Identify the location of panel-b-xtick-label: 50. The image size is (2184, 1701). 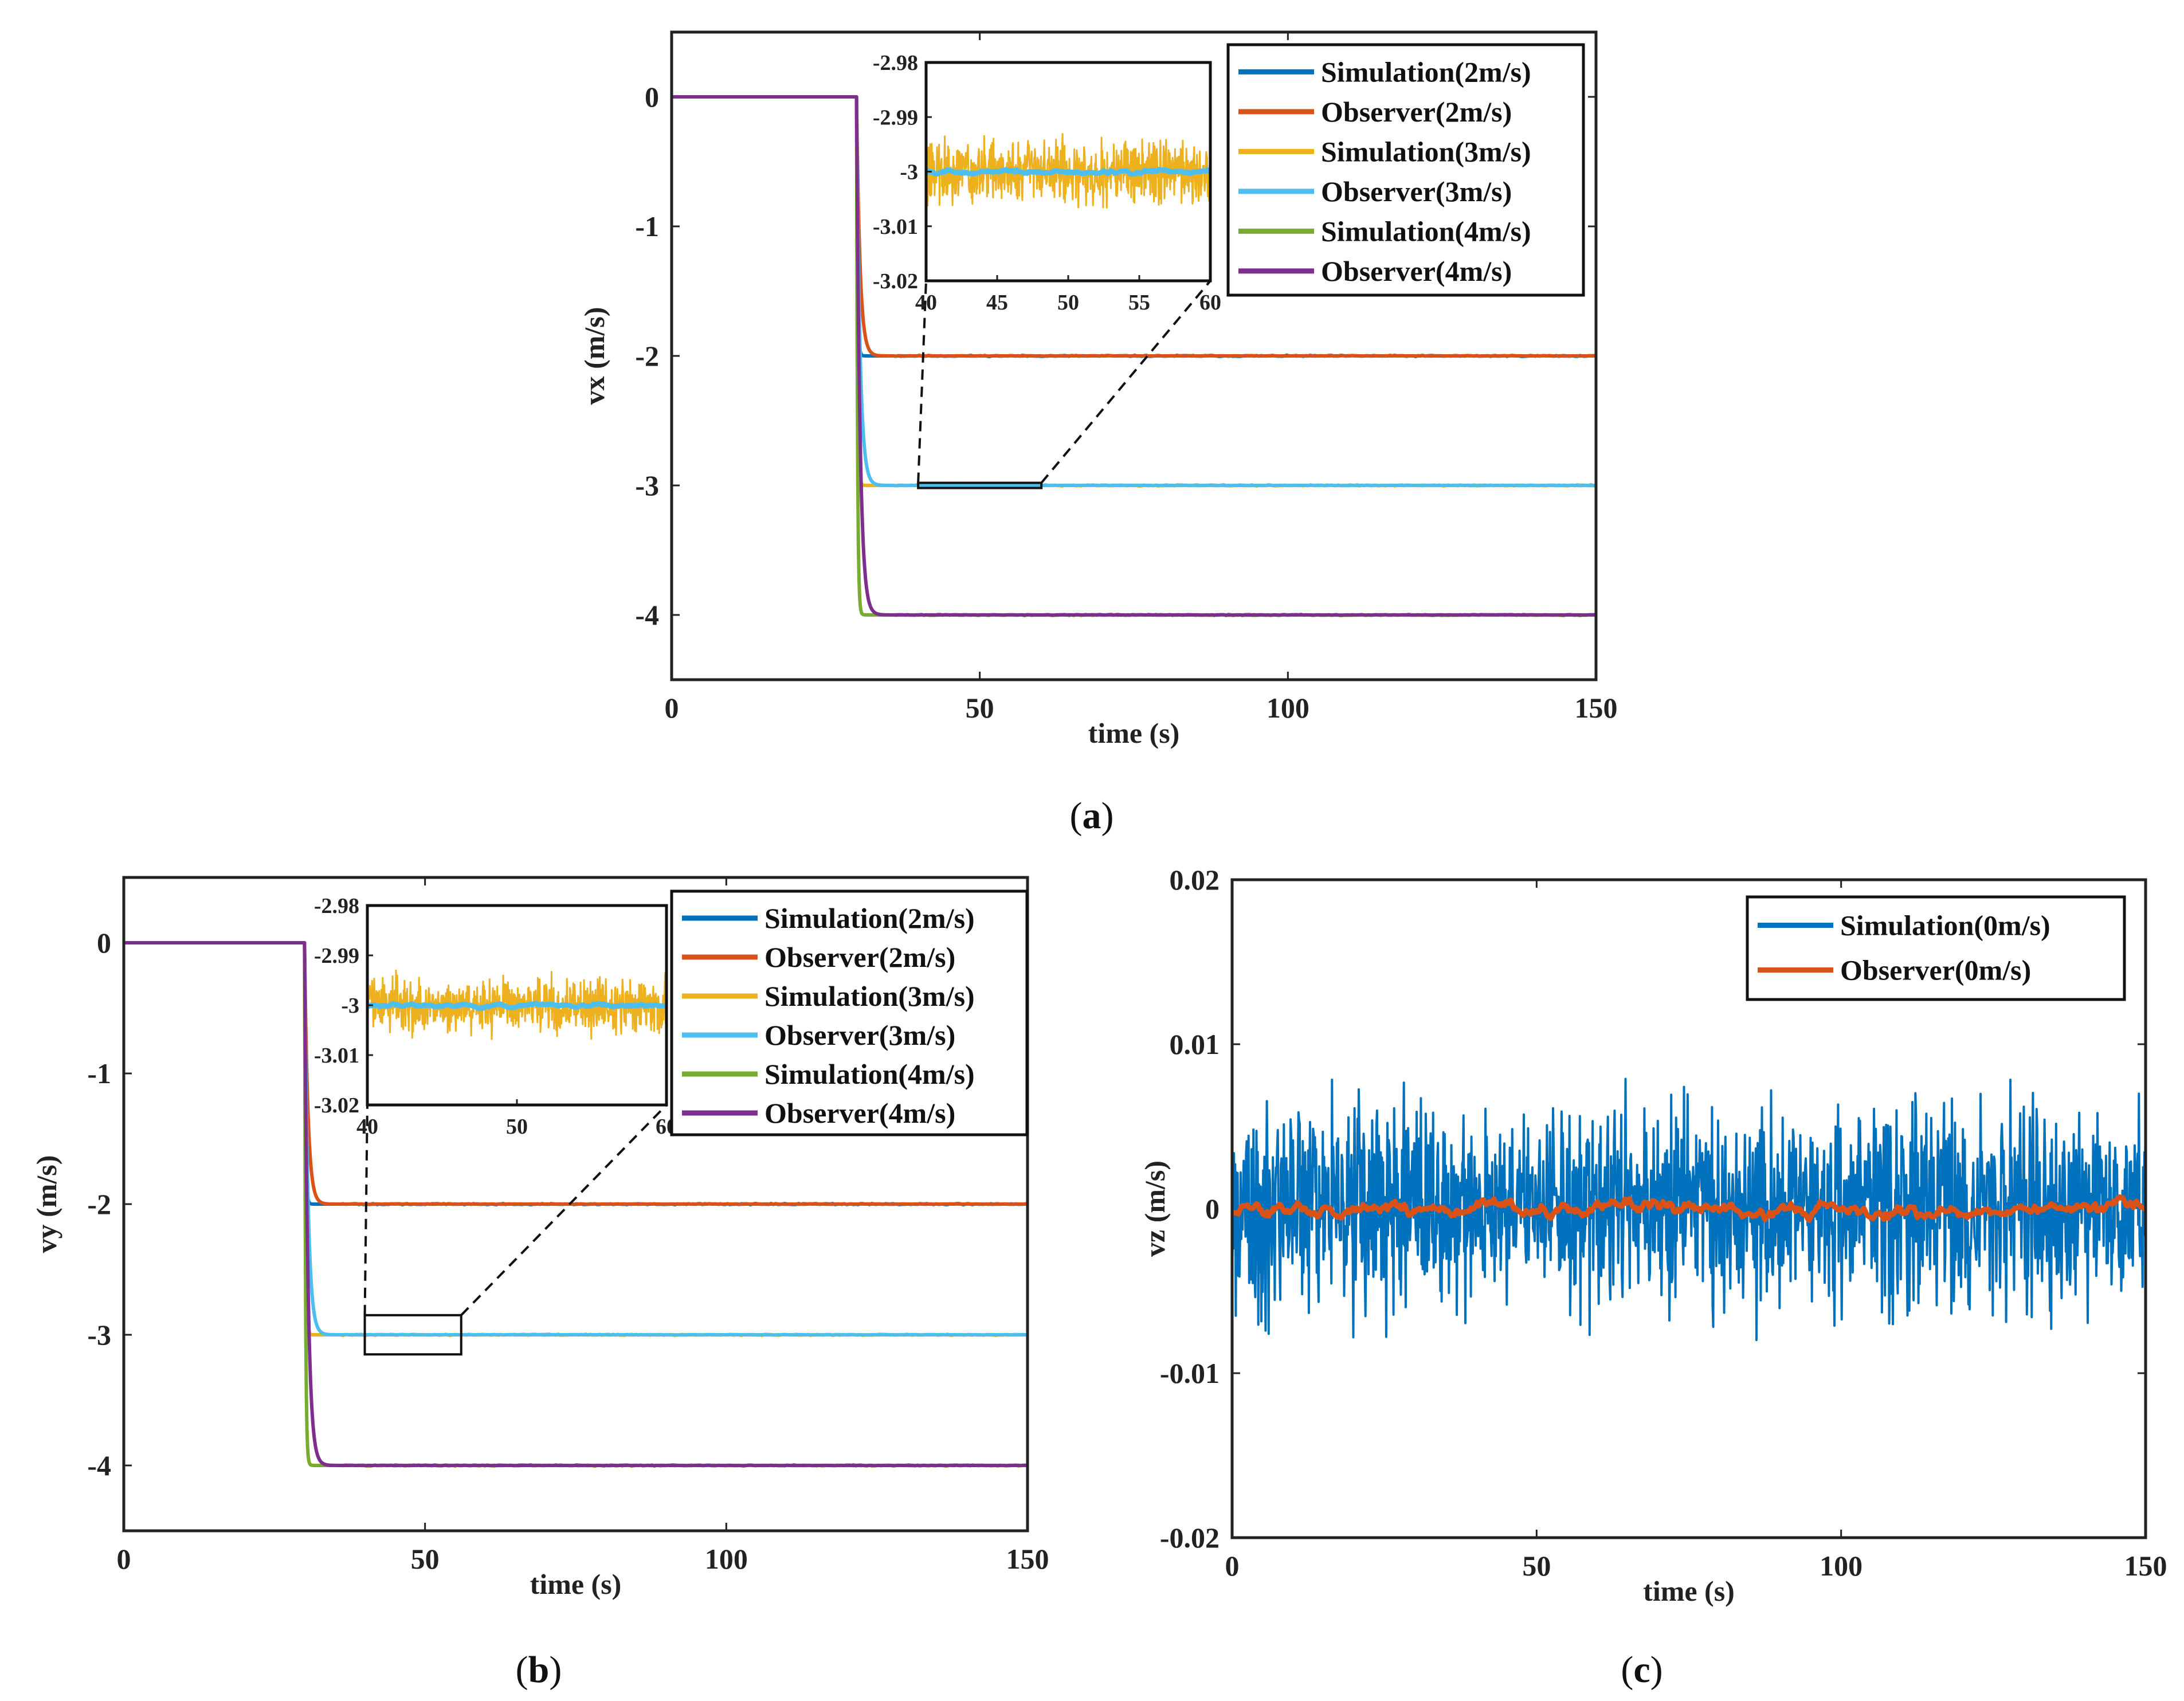
(425, 1559).